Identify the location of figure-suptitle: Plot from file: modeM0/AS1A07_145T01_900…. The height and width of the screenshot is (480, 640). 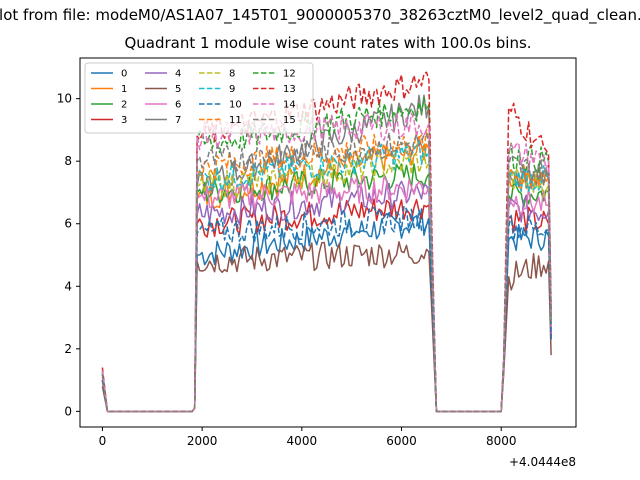
(320, 15).